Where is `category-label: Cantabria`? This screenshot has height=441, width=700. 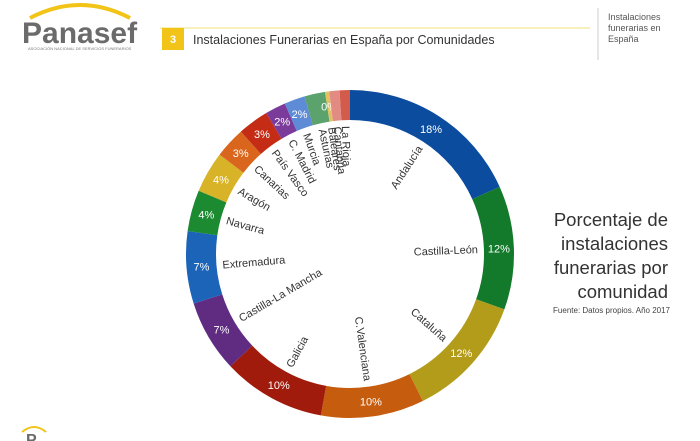 category-label: Cantabria is located at coordinates (339, 151).